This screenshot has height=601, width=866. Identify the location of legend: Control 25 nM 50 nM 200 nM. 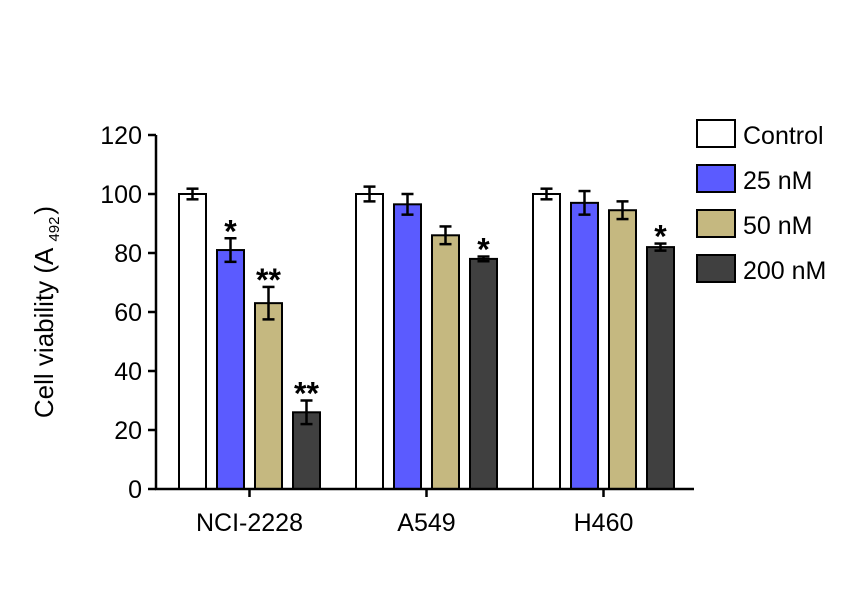
(761, 202).